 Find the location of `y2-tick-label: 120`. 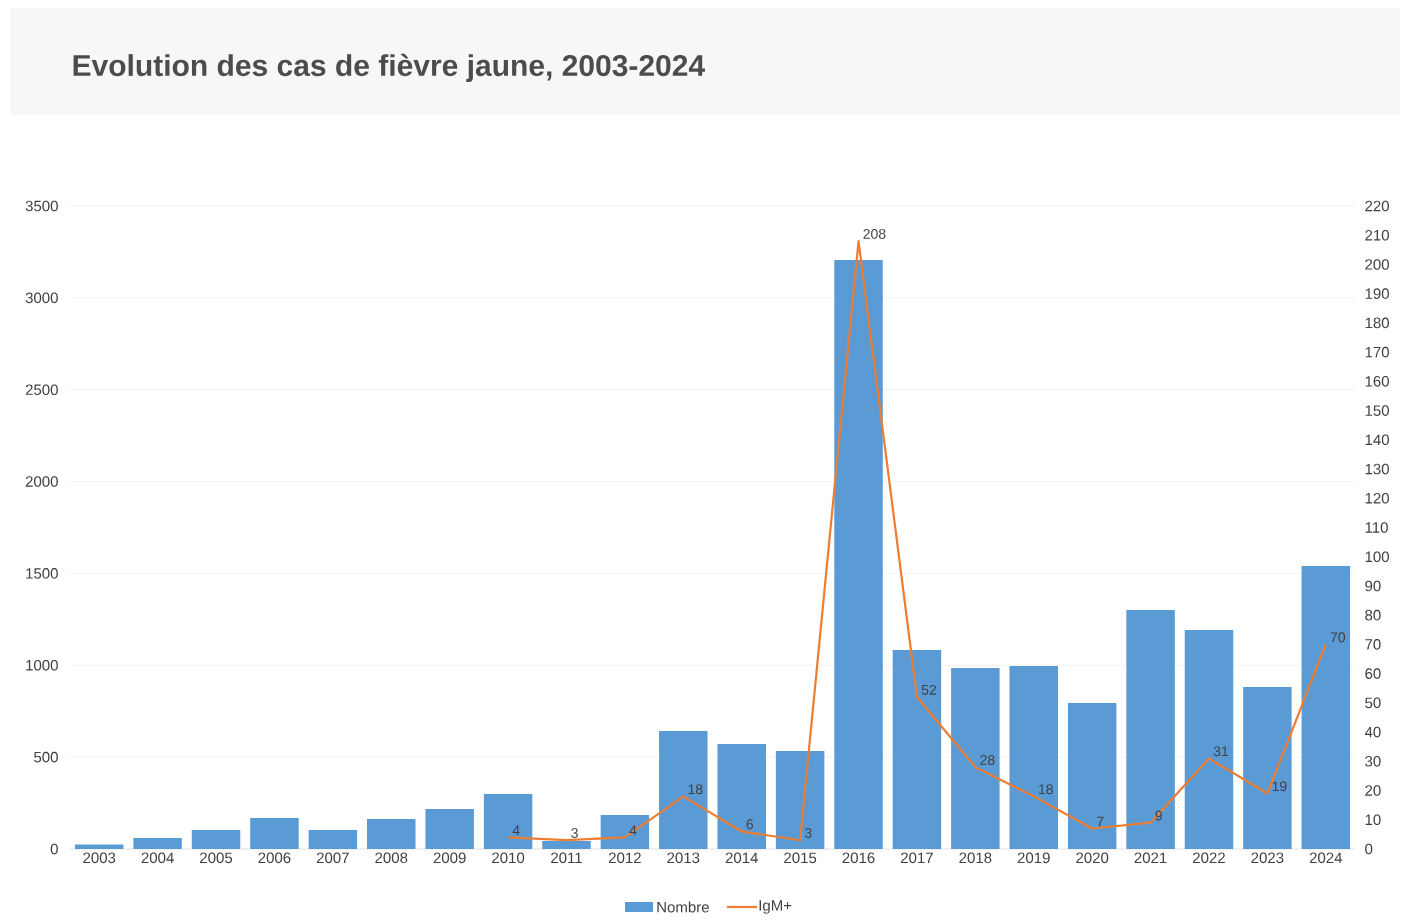

y2-tick-label: 120 is located at coordinates (1377, 498).